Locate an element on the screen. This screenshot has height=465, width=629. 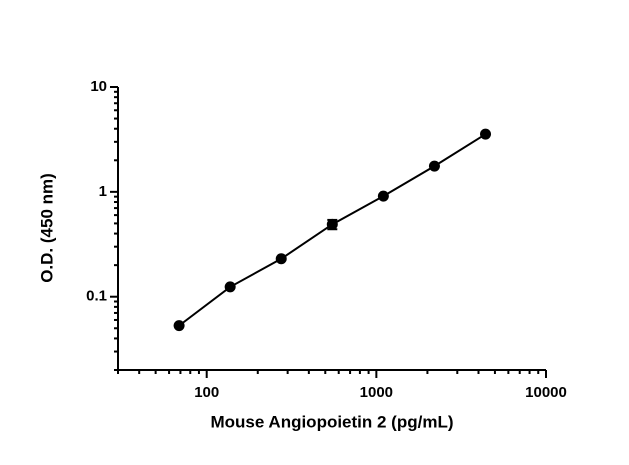
x-tick-label: 1000 is located at coordinates (376, 392).